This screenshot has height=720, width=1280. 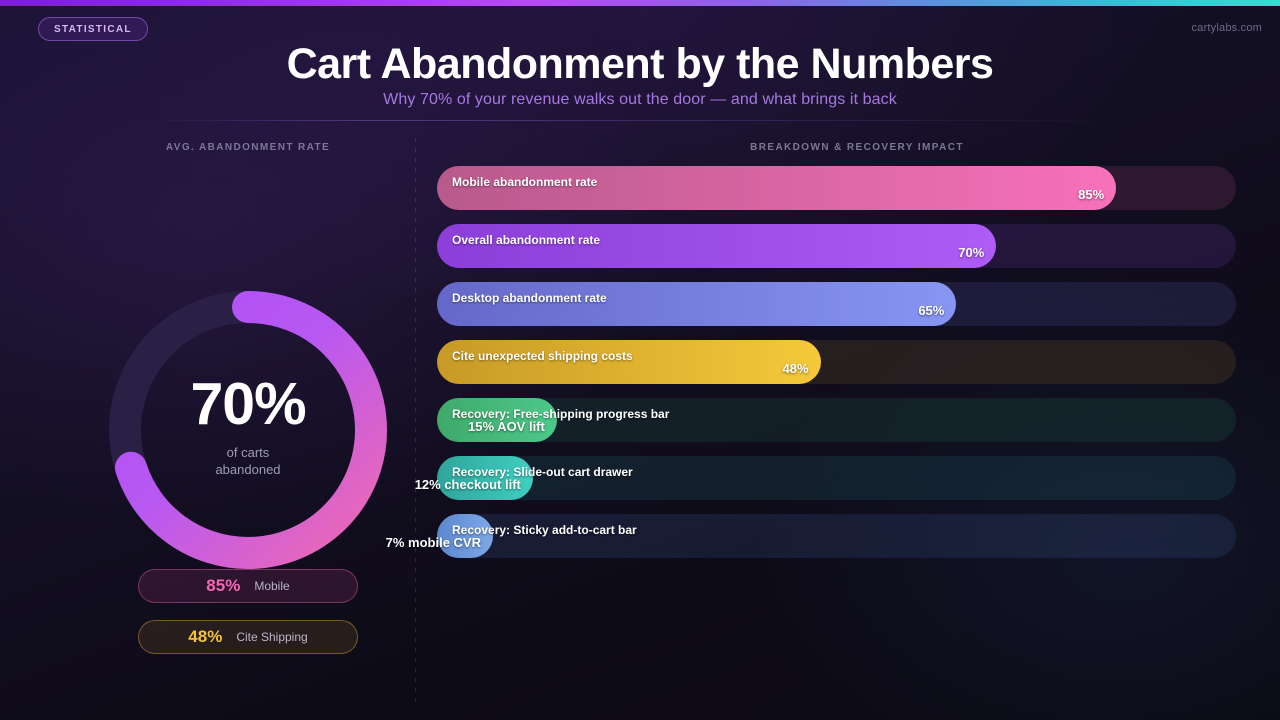 I want to click on bar-value: 15% AOV lift, so click(x=506, y=426).